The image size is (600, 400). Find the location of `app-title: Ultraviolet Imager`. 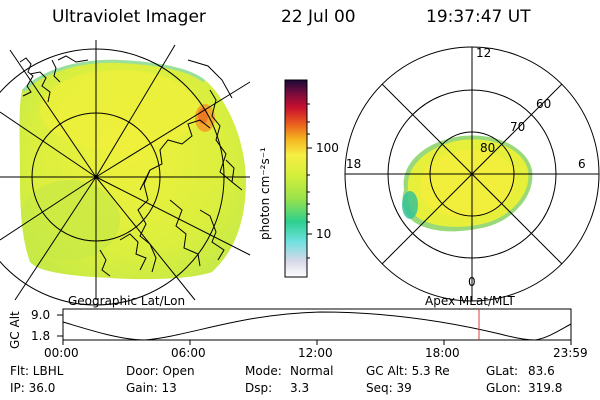

app-title: Ultraviolet Imager is located at coordinates (129, 17).